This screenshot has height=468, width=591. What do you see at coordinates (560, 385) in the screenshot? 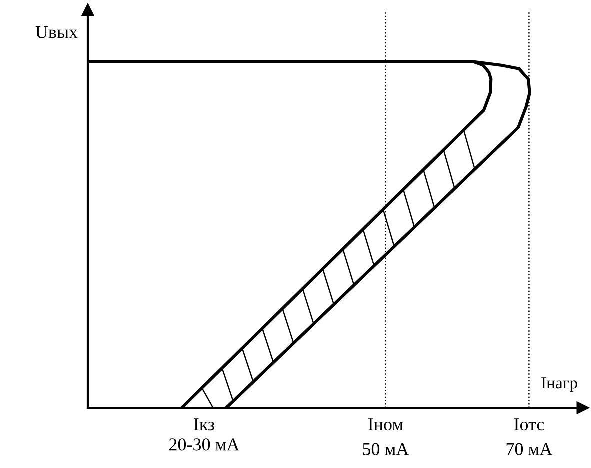
I see `x-axis-title: Iнагр` at bounding box center [560, 385].